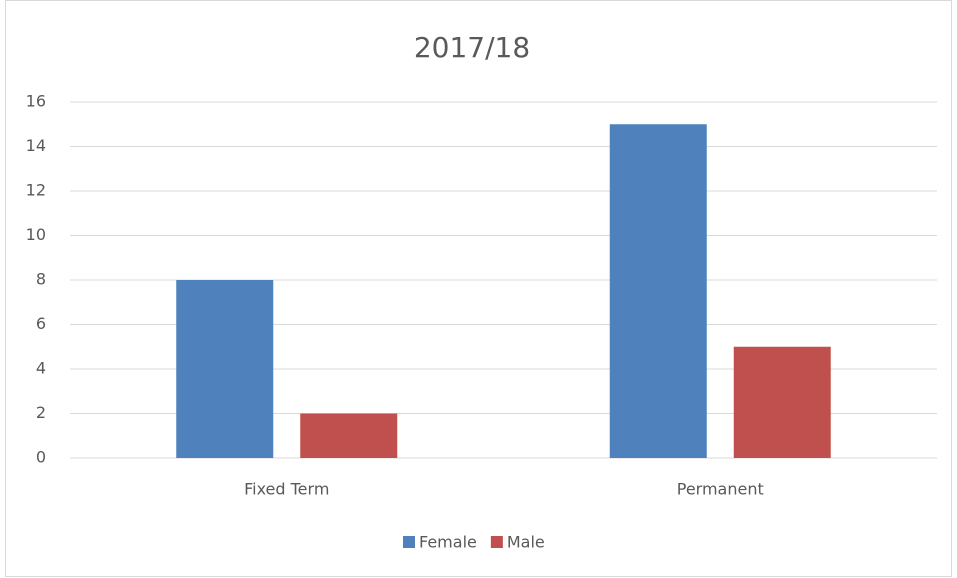 Image resolution: width=957 pixels, height=578 pixels. What do you see at coordinates (41, 323) in the screenshot?
I see `y-tick-label: 6` at bounding box center [41, 323].